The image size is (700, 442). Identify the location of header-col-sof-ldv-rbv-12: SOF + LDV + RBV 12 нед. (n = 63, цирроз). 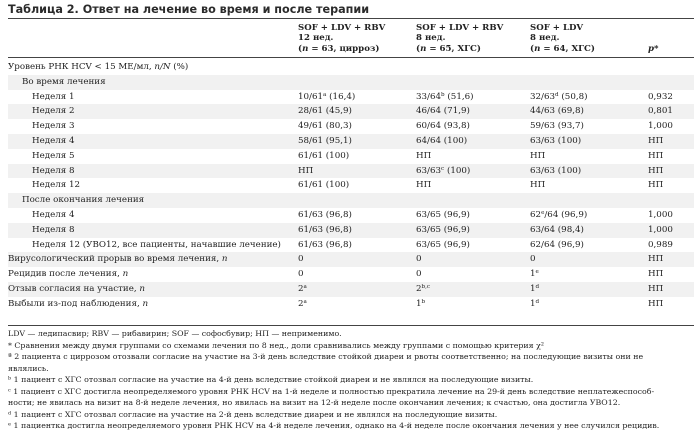
(342, 38).